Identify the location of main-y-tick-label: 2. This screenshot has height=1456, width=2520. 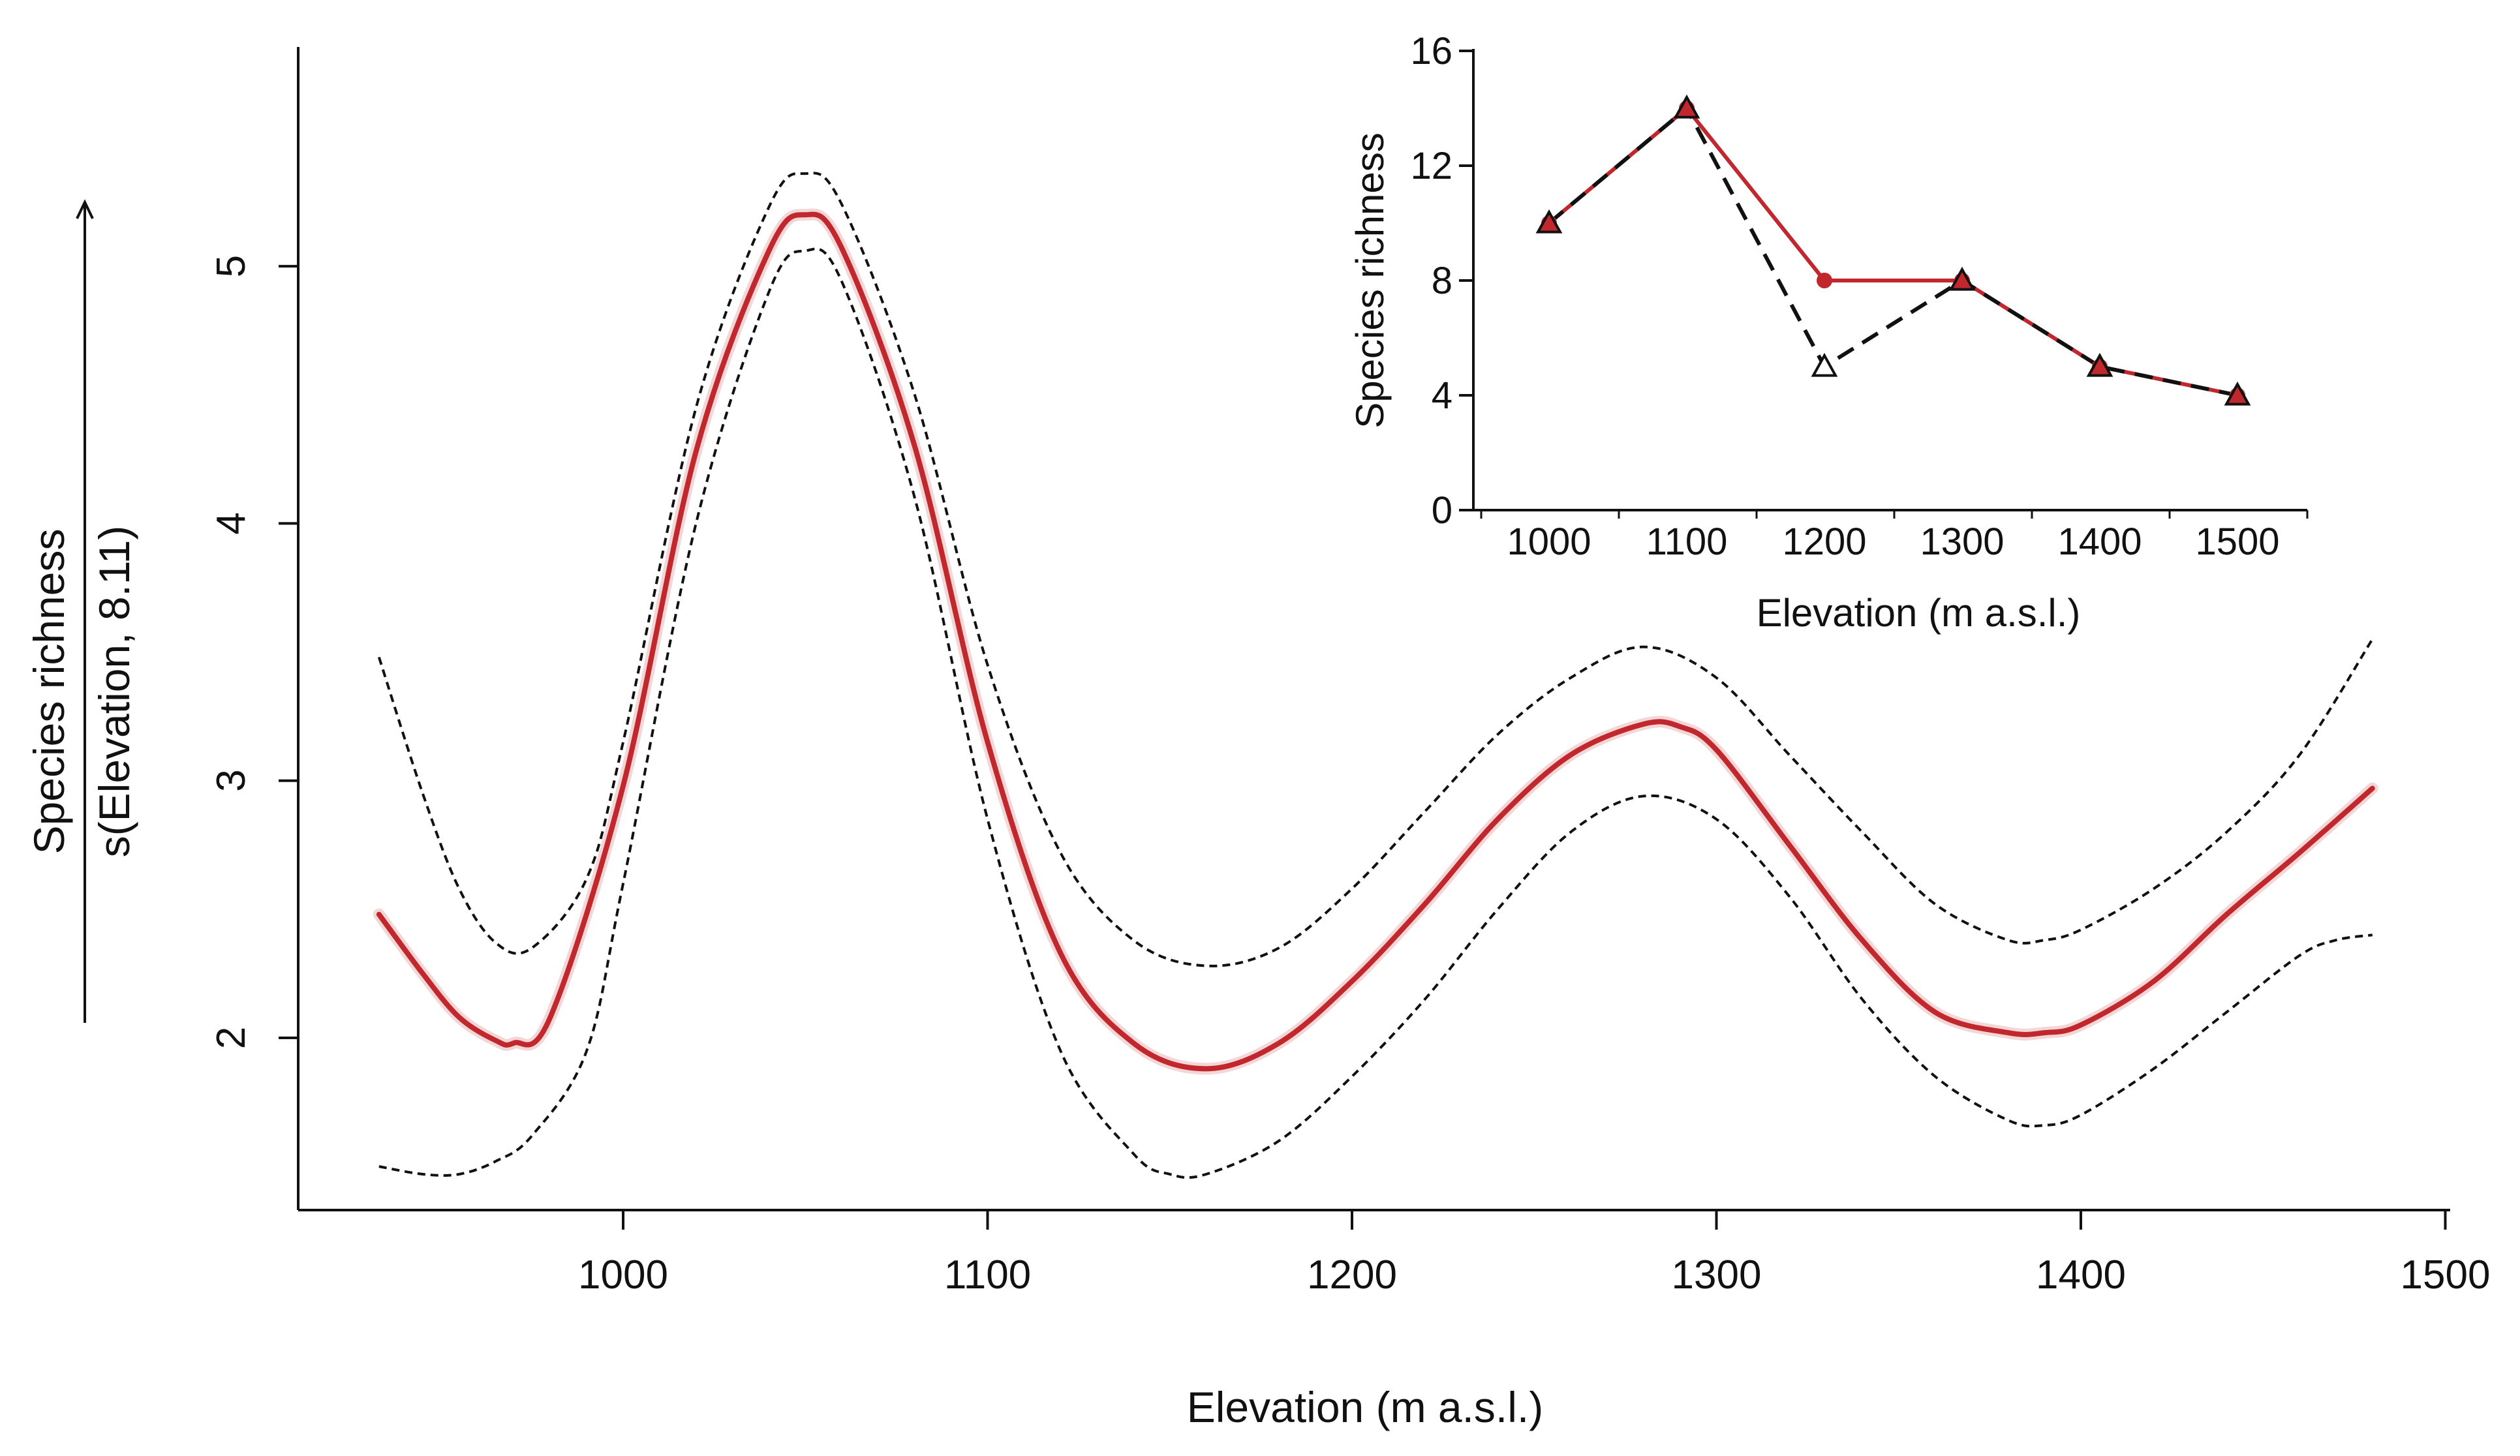
(231, 1038).